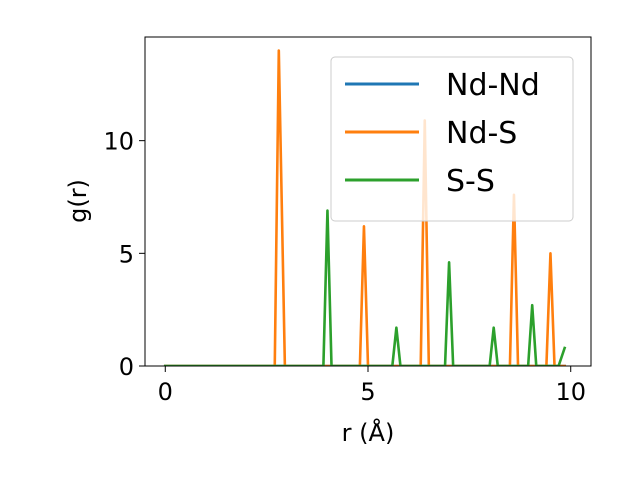 The height and width of the screenshot is (485, 640). I want to click on y-tick-label-1: 5, so click(126, 254).